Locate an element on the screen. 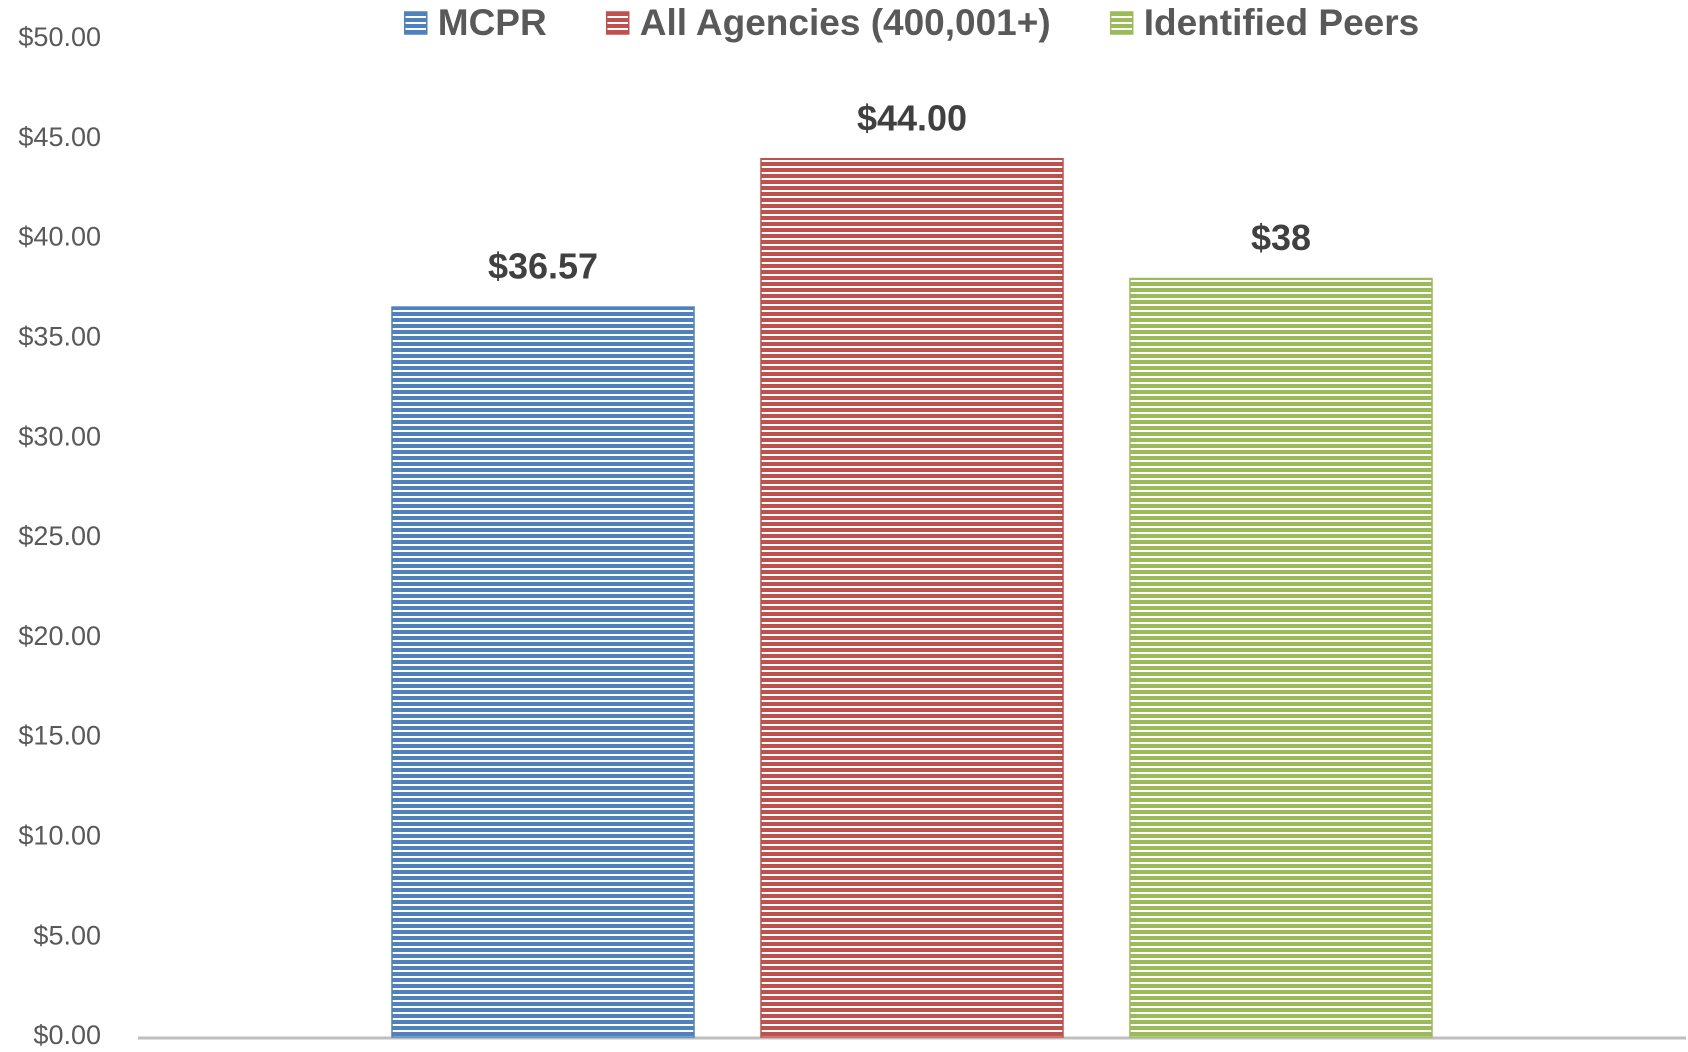  legend-label: All Agencies (400,001+) is located at coordinates (845, 22).